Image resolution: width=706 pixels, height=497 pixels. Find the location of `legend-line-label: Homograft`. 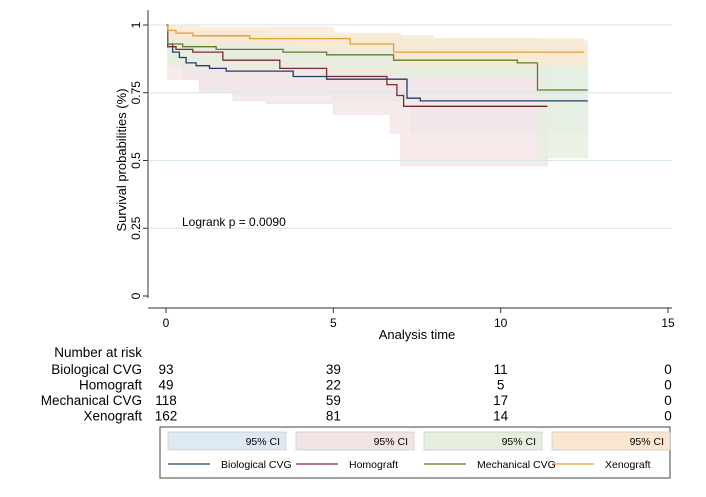

legend-line-label: Homograft is located at coordinates (373, 465).